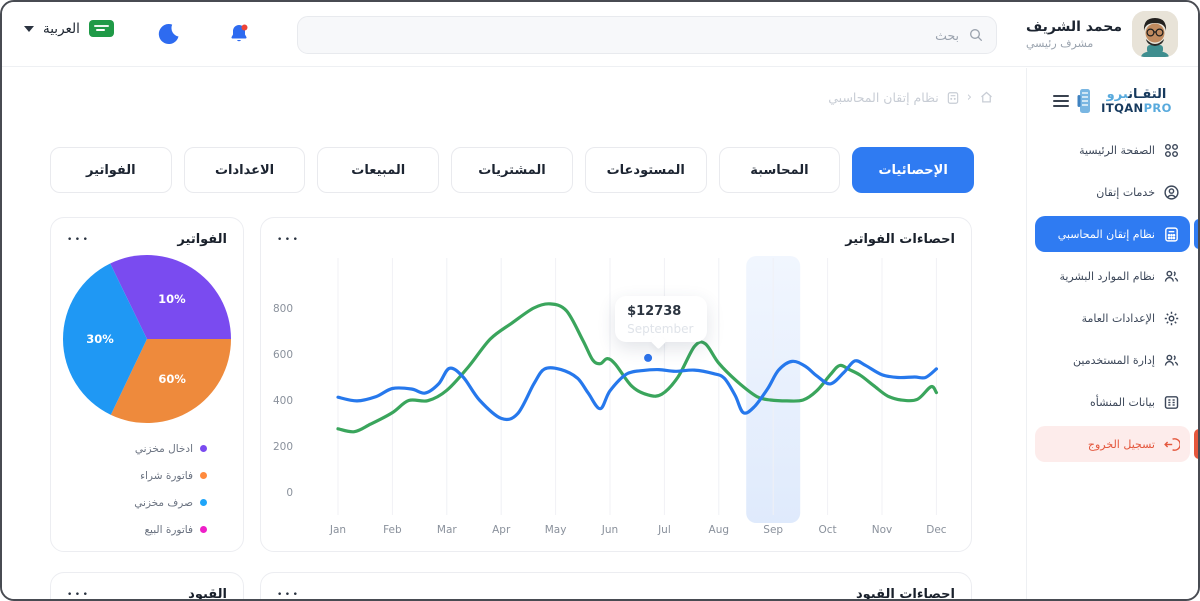 The image size is (1200, 601). I want to click on svg-text: Apr, so click(501, 530).